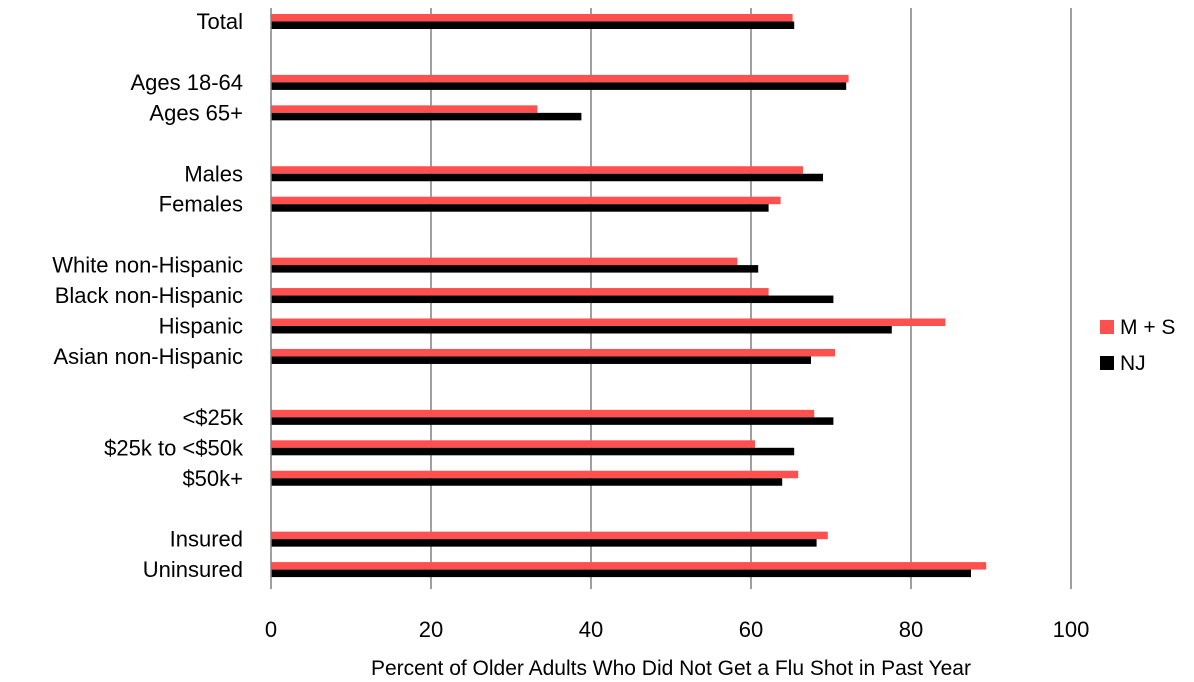  What do you see at coordinates (174, 447) in the screenshot?
I see `category-label: $25k to <$50k` at bounding box center [174, 447].